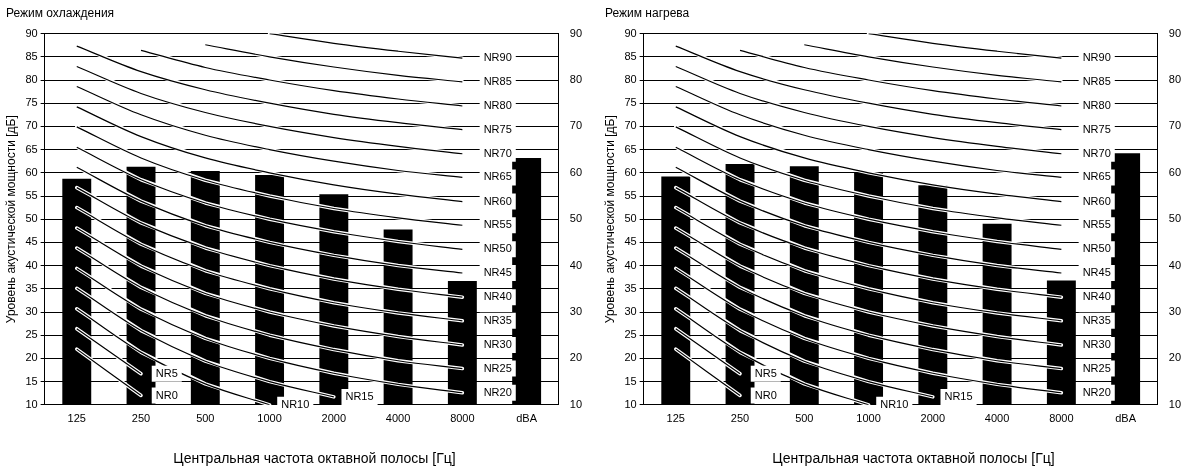 The image size is (1198, 473). What do you see at coordinates (647, 13) in the screenshot?
I see `chart-title: Режим нагрева` at bounding box center [647, 13].